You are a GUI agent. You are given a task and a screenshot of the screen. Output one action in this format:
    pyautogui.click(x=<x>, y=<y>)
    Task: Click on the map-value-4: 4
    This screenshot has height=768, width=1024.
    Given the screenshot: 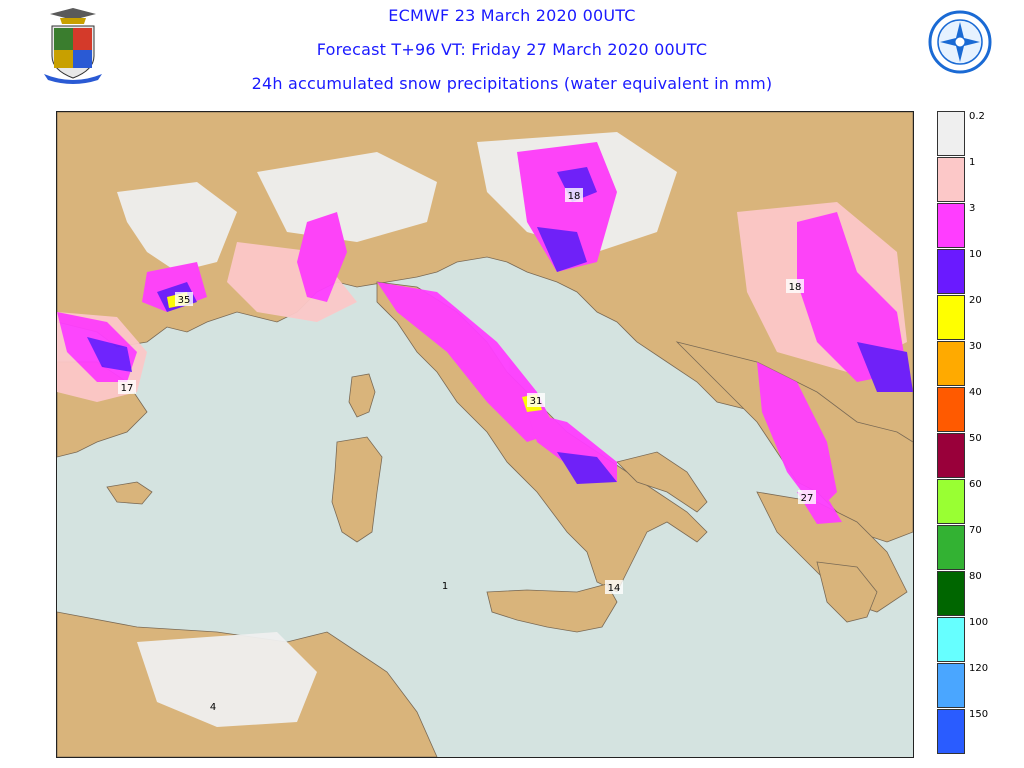 What is the action you would take?
    pyautogui.click(x=213, y=707)
    